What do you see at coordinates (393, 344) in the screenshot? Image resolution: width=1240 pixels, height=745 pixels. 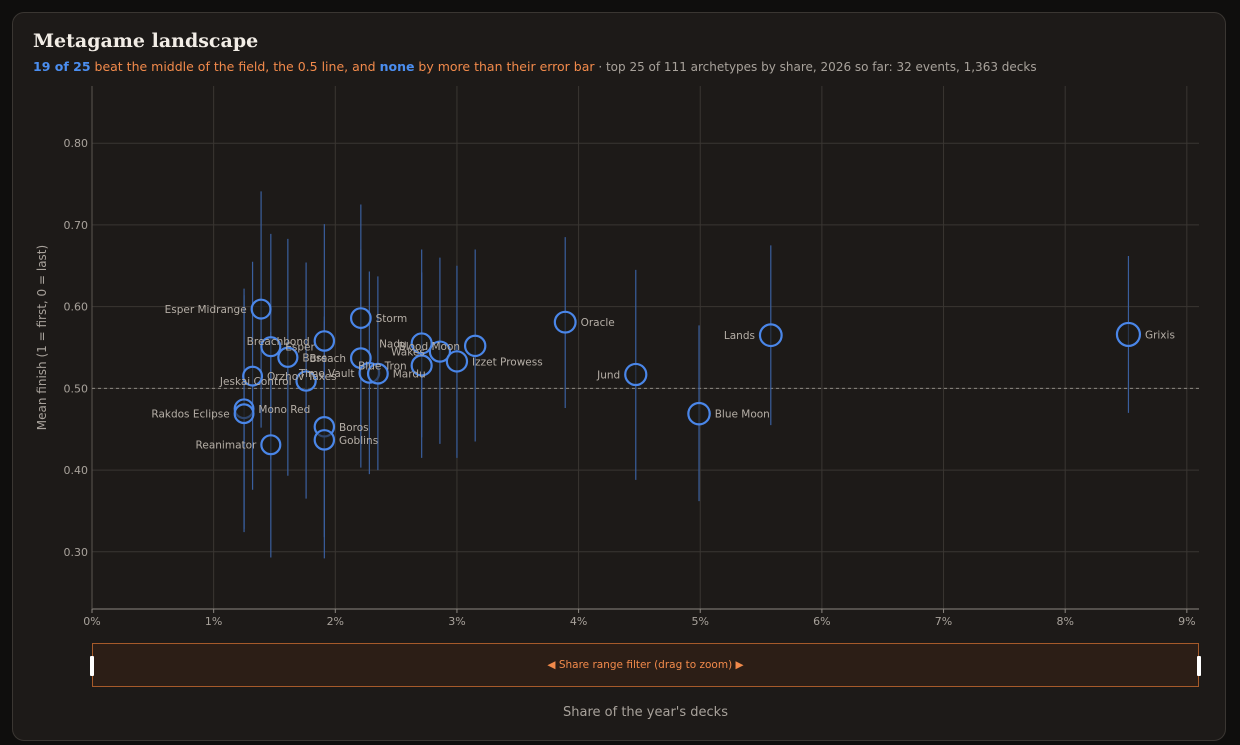 I see `point-label: Nadu` at bounding box center [393, 344].